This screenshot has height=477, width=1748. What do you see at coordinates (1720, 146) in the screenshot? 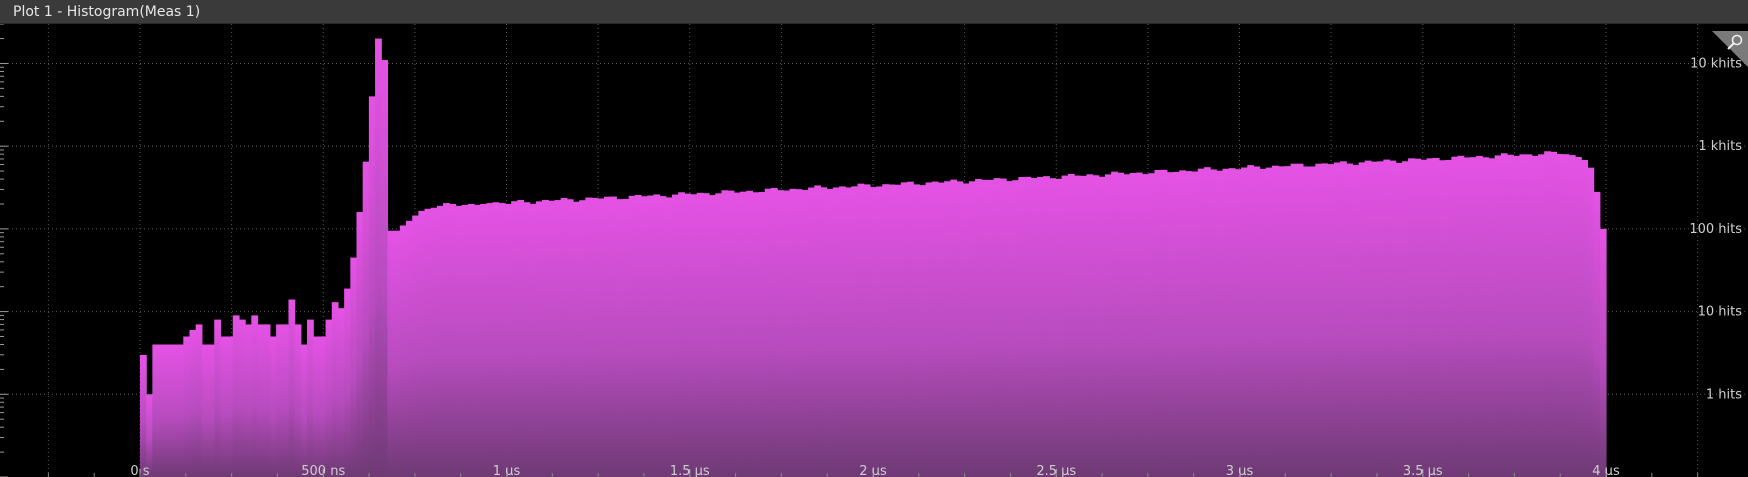
I see `y-tick-label: 1 khits` at bounding box center [1720, 146].